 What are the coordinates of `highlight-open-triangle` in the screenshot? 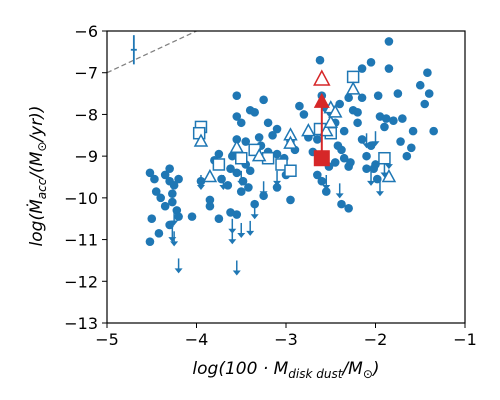 It's located at (322, 77).